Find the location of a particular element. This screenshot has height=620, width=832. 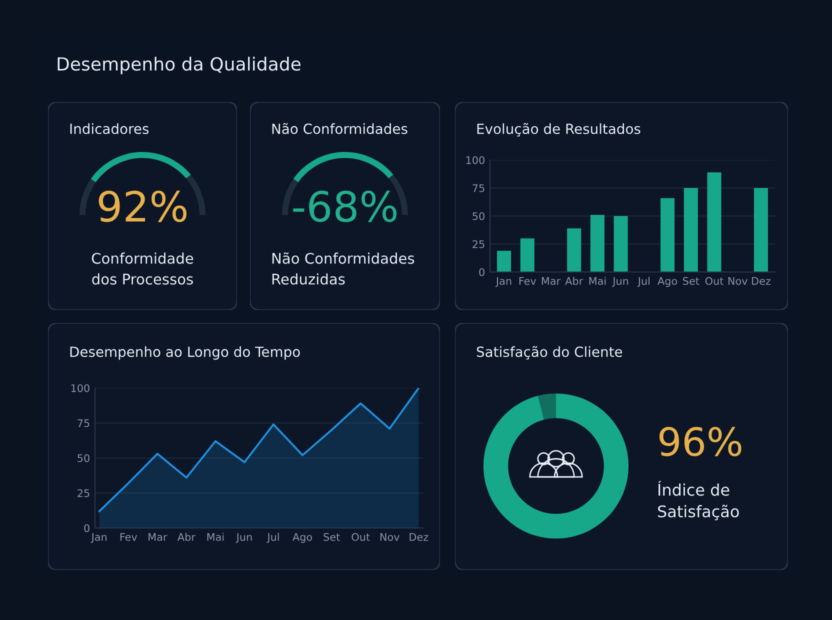

text: -68% is located at coordinates (345, 206).